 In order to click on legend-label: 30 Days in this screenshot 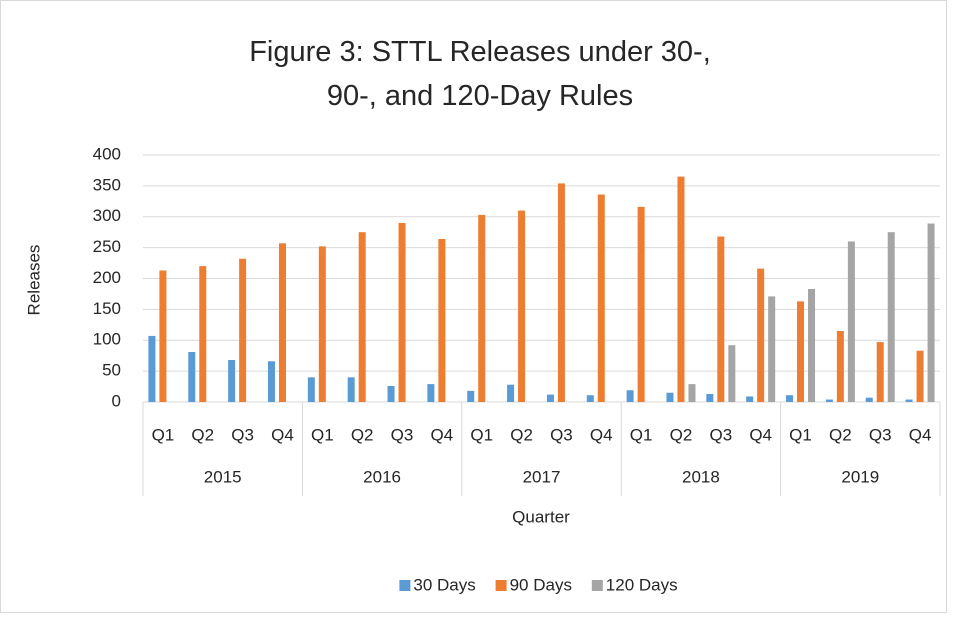, I will do `click(444, 584)`.